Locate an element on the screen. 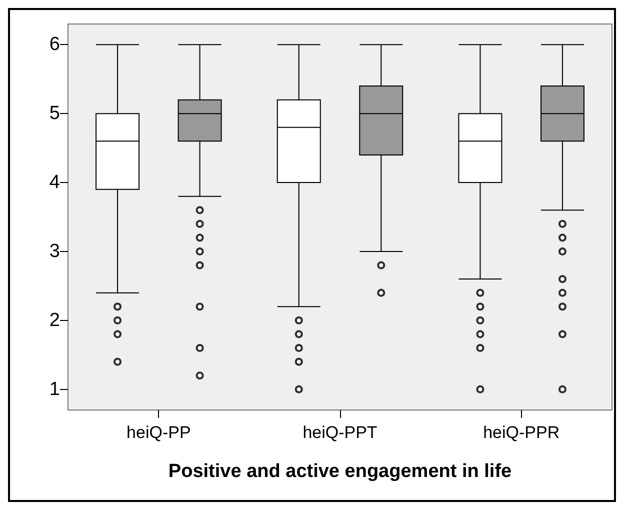  y-tick-label: 6 is located at coordinates (54, 45).